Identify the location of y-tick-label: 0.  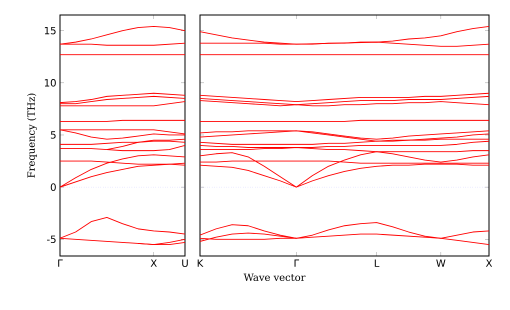
(53, 187).